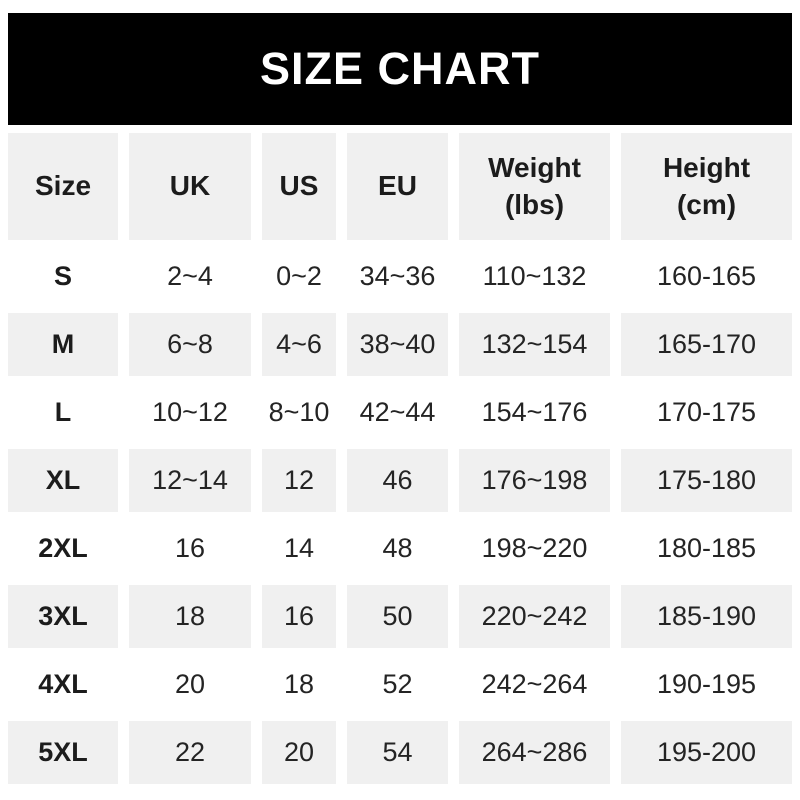 The width and height of the screenshot is (800, 800). I want to click on cell-weight: 110~132, so click(534, 276).